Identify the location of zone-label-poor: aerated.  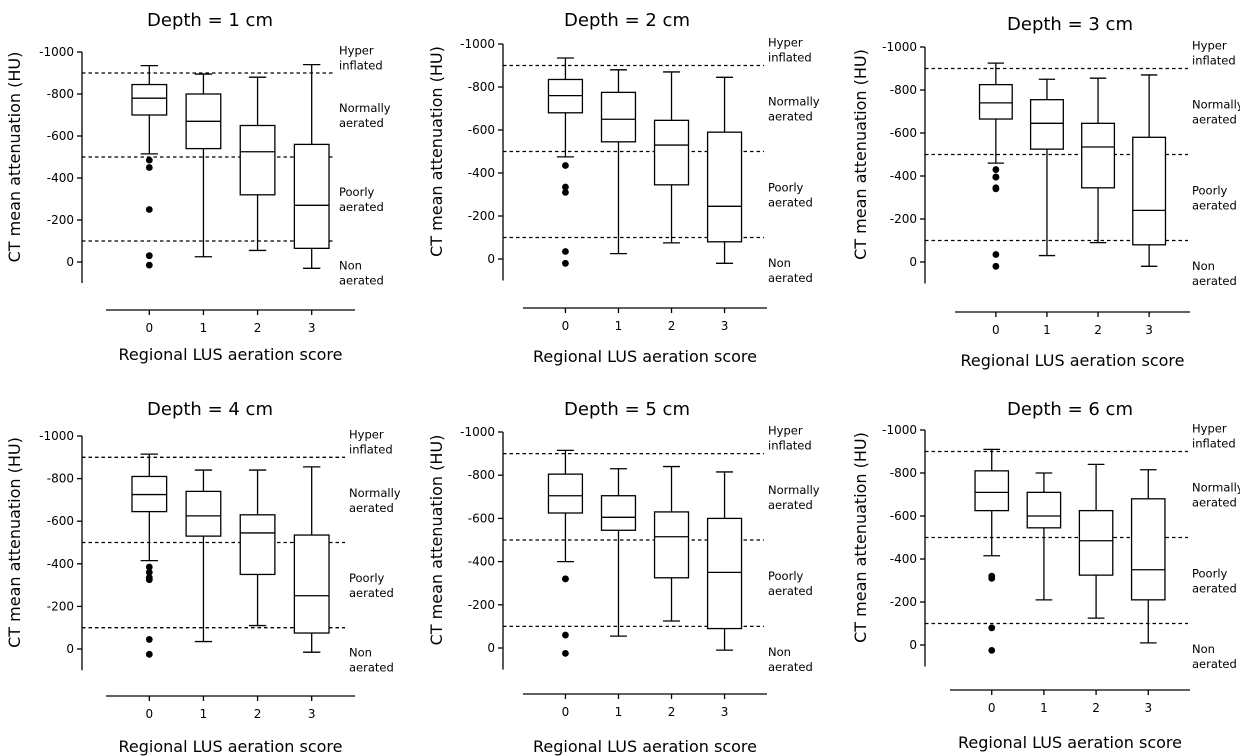
(361, 207).